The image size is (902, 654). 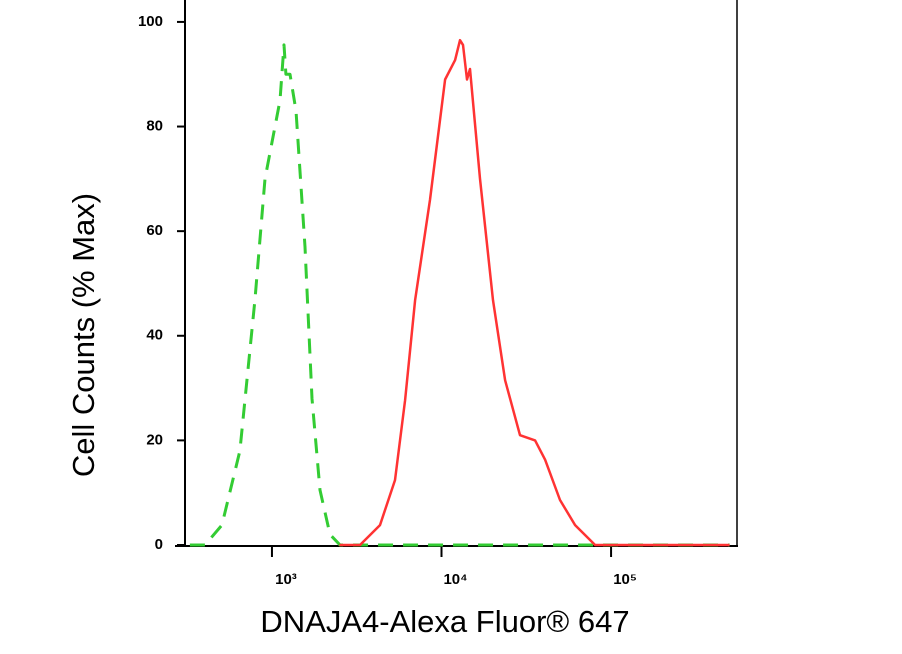 What do you see at coordinates (154, 335) in the screenshot?
I see `y-tick-label: 40` at bounding box center [154, 335].